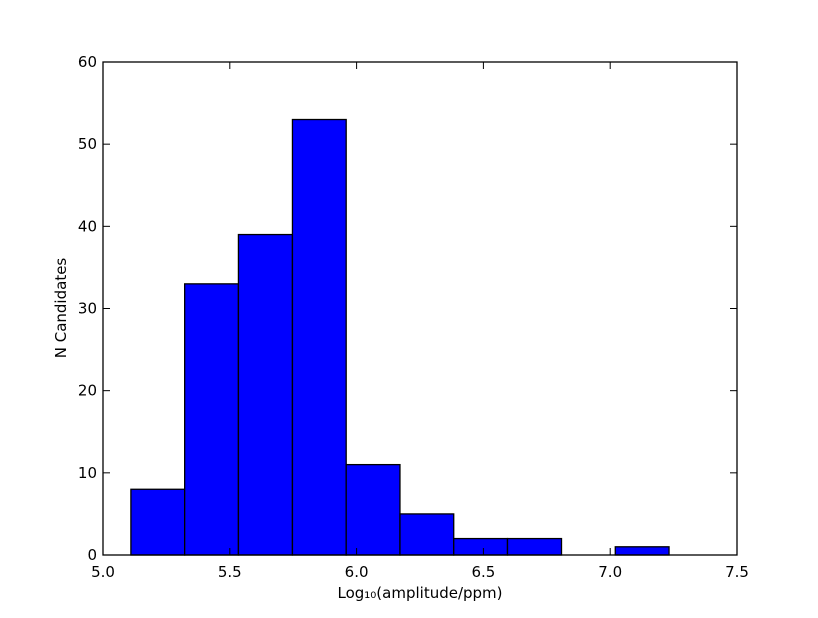  What do you see at coordinates (87, 62) in the screenshot?
I see `y-tick-label: 60` at bounding box center [87, 62].